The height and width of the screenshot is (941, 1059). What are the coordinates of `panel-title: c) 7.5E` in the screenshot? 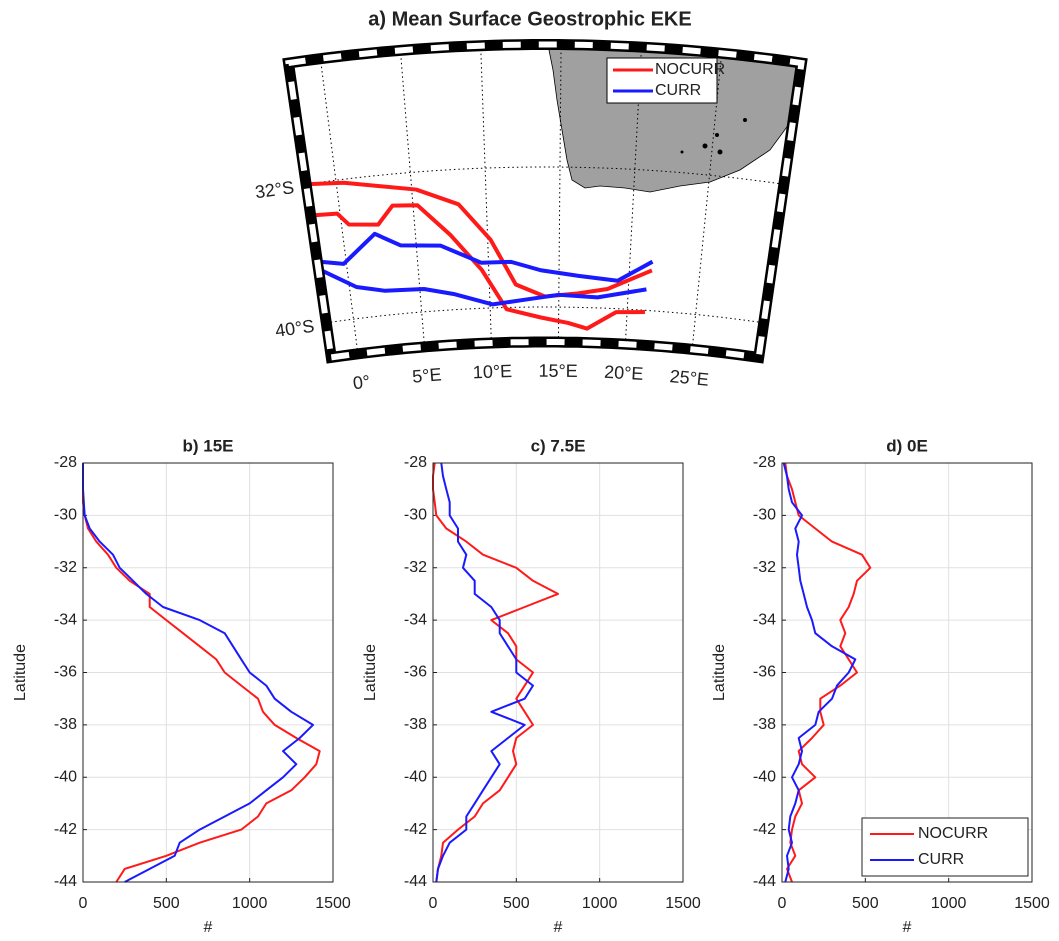 It's located at (558, 445).